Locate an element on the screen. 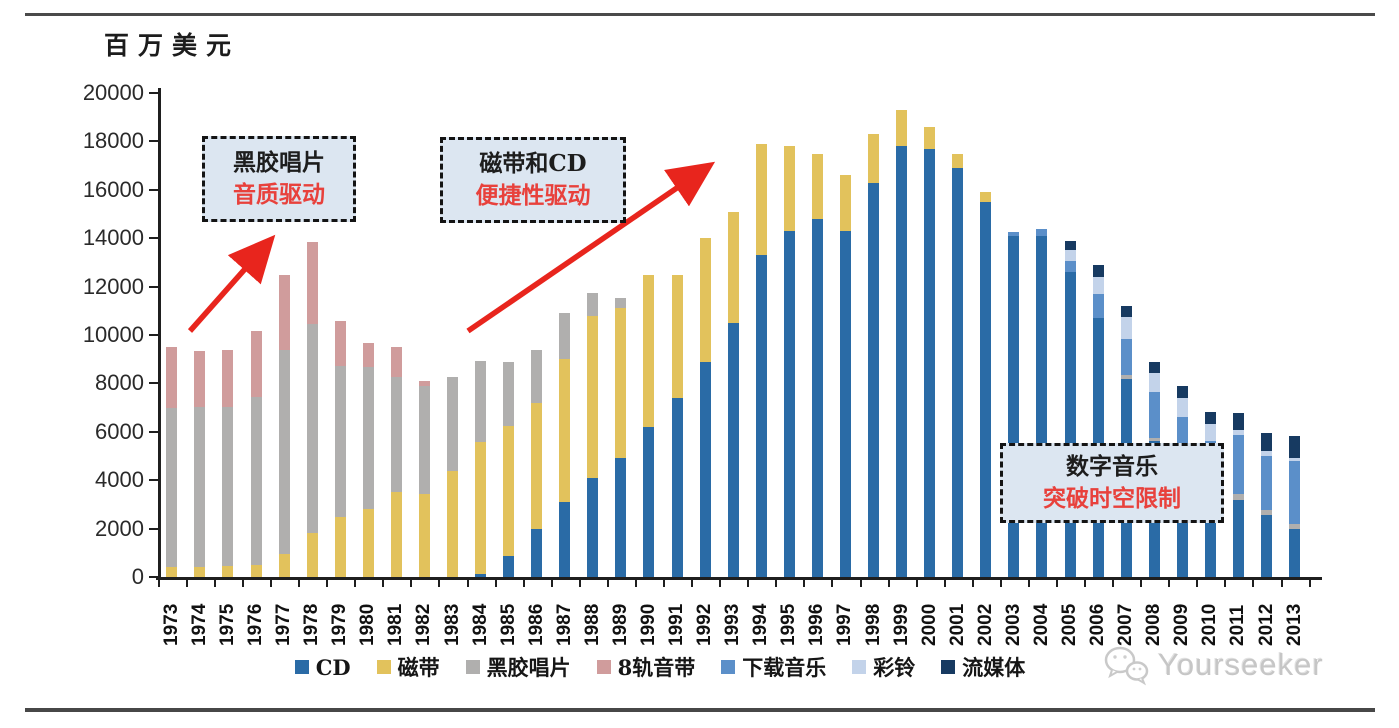 The width and height of the screenshot is (1399, 728). annotation-subtitle: 便捷性驱动 is located at coordinates (533, 195).